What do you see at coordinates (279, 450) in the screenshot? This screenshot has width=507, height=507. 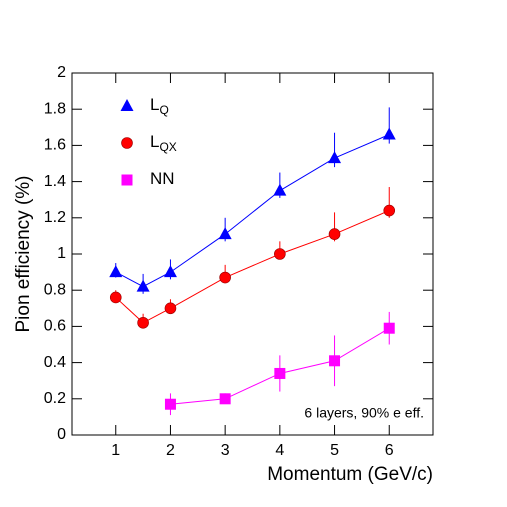 I see `x-tick-label: 4` at bounding box center [279, 450].